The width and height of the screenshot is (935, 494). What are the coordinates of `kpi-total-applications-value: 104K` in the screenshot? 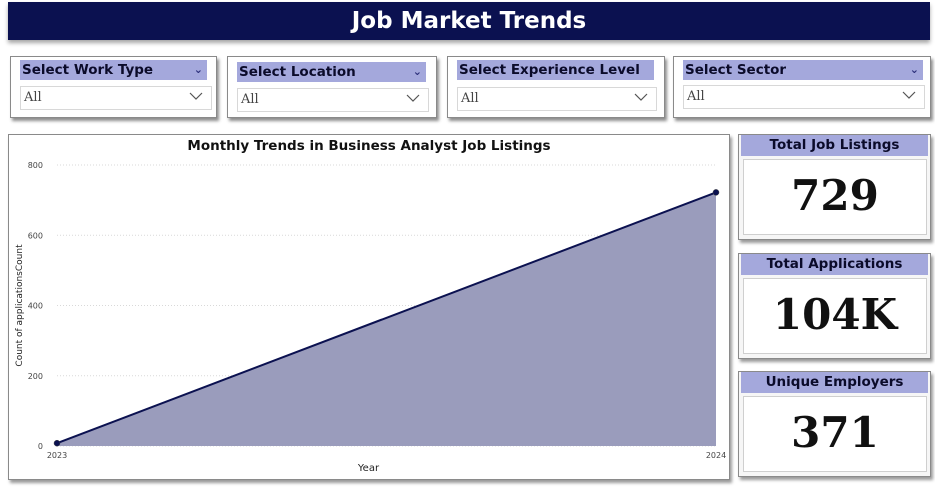 It's located at (835, 314).